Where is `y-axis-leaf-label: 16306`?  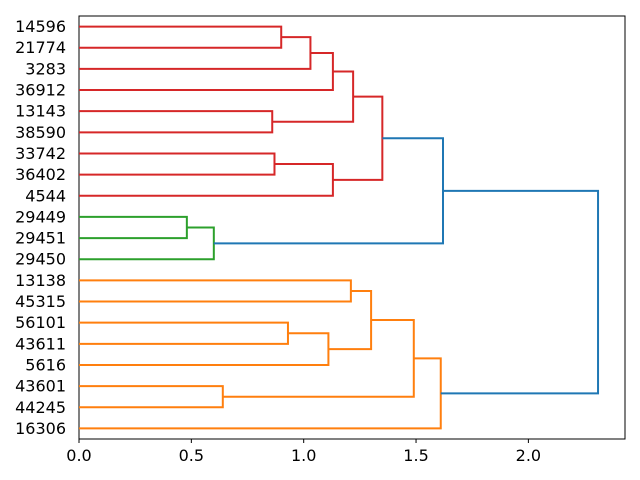
y-axis-leaf-label: 16306 is located at coordinates (40, 428).